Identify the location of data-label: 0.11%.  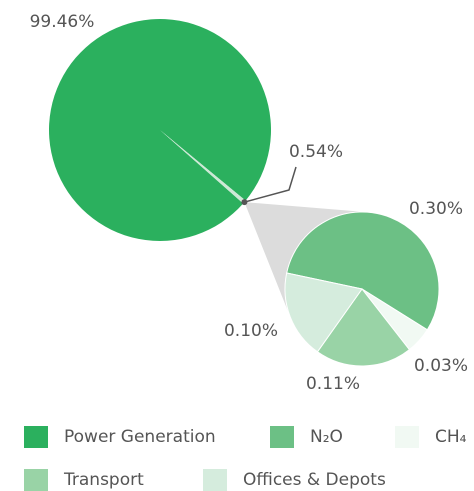
(333, 384).